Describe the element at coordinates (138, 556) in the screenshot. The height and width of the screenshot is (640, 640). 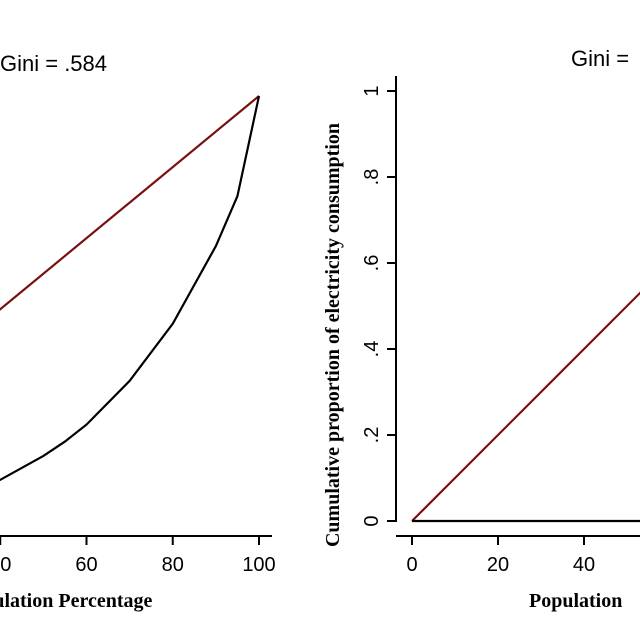
I see `left-x-ticks: 40 60 80 100` at that location.